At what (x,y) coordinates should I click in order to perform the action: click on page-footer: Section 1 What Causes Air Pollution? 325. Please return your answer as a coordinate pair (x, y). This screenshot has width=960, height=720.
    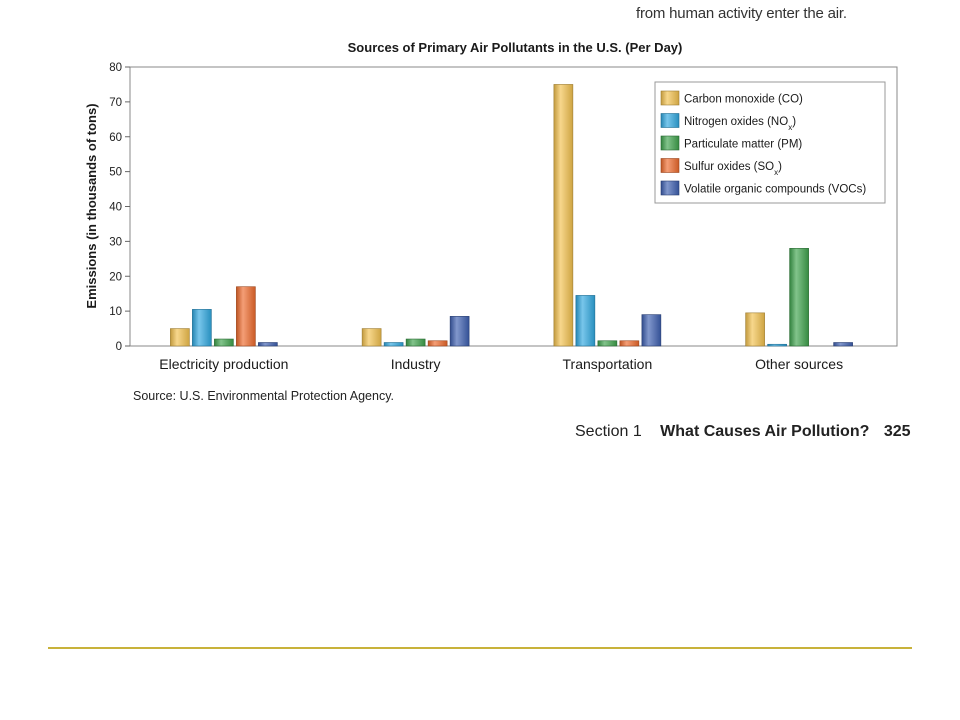
    Looking at the image, I should click on (743, 432).